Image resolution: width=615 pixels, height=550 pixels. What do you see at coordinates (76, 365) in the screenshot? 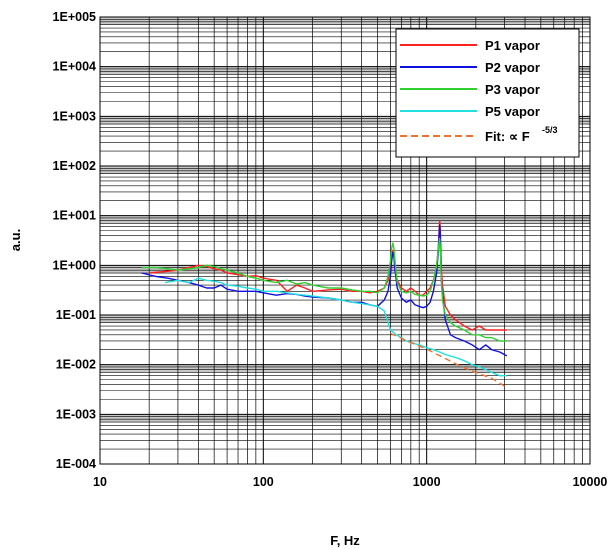
I see `y-tick-label: 1E-002` at bounding box center [76, 365].